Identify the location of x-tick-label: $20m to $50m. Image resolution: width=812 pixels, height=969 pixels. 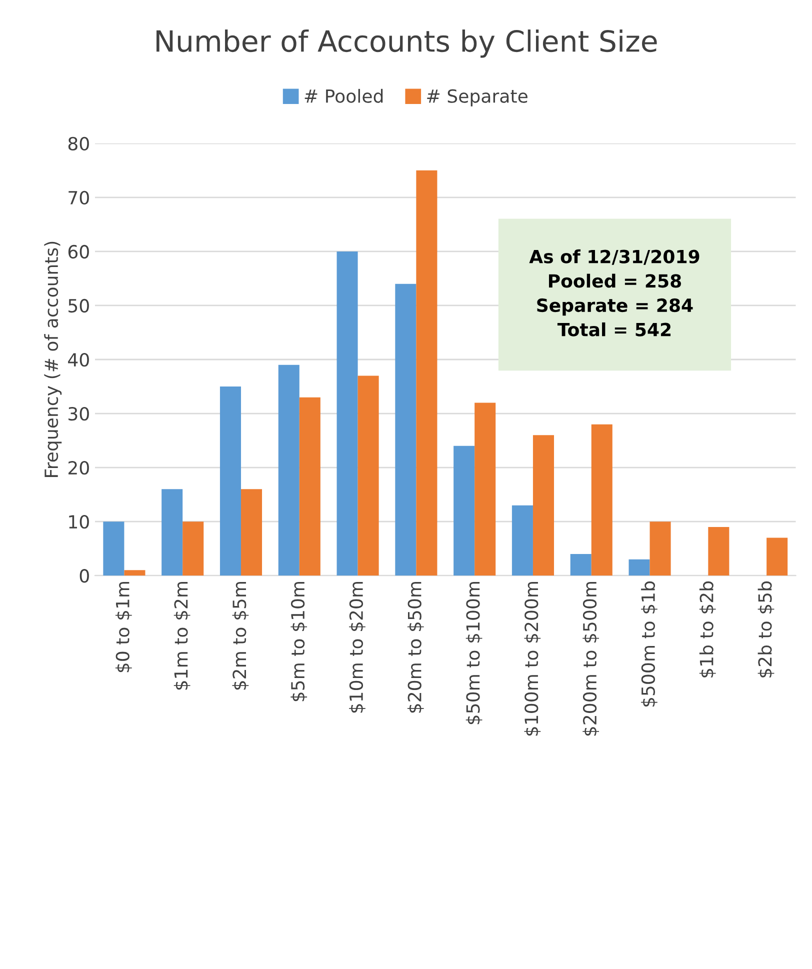
(415, 647).